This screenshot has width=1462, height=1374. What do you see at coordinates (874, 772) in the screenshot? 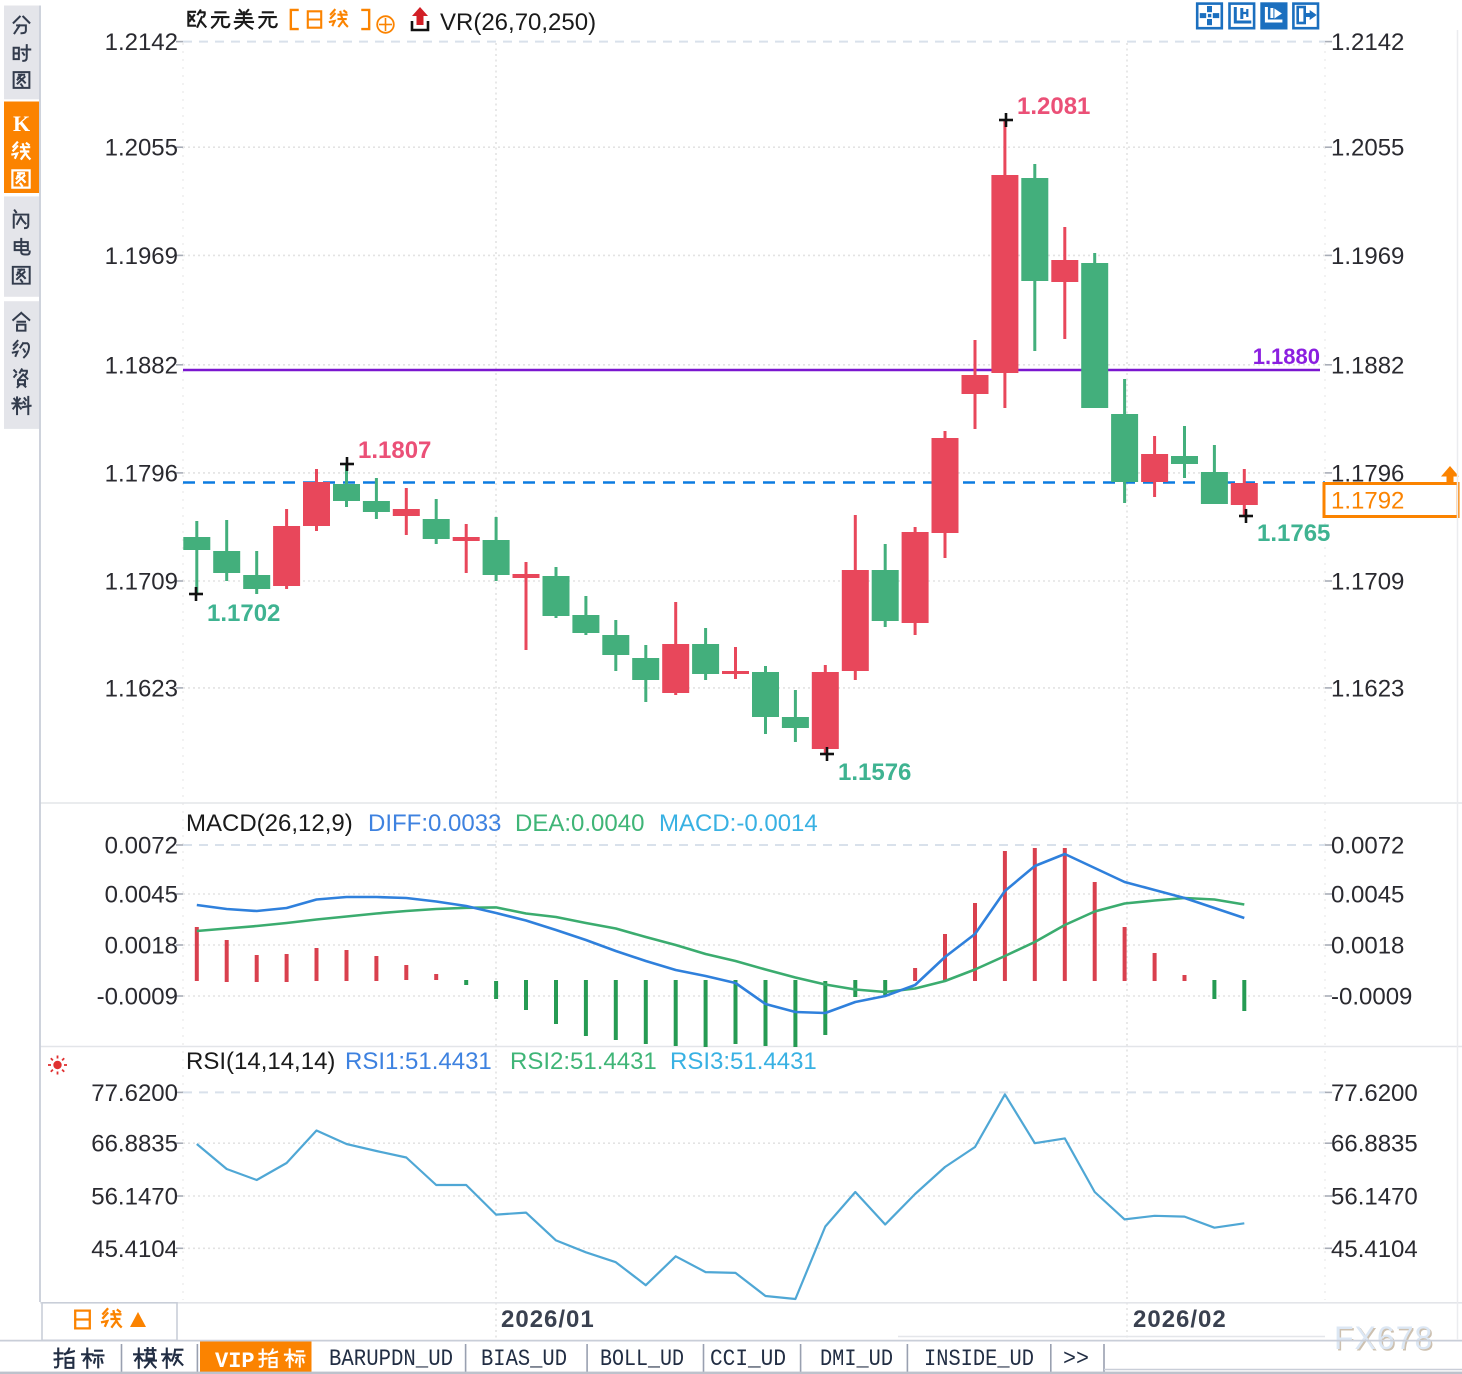
I see `svg-text: 1.1576` at bounding box center [874, 772].